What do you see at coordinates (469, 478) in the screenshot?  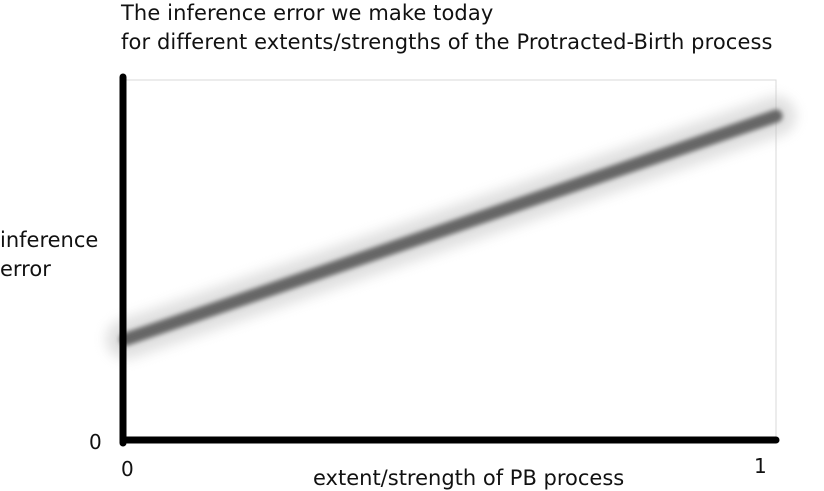 I see `x-axis-label: extent/strength of PB process` at bounding box center [469, 478].